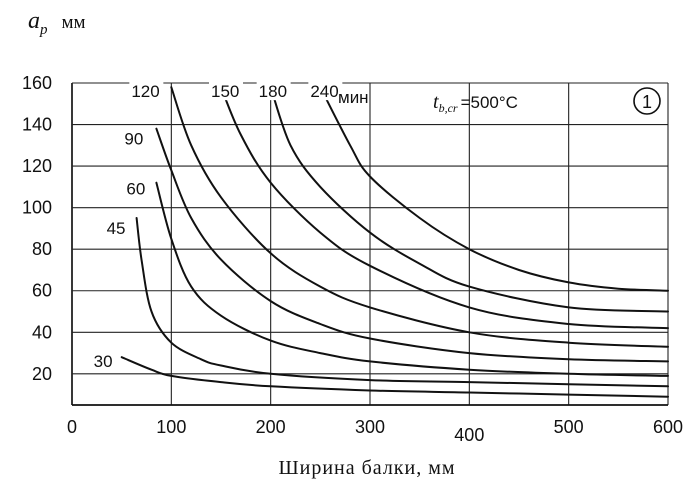 This screenshot has width=697, height=485. Describe the element at coordinates (469, 435) in the screenshot. I see `x-tick-400: 400` at that location.